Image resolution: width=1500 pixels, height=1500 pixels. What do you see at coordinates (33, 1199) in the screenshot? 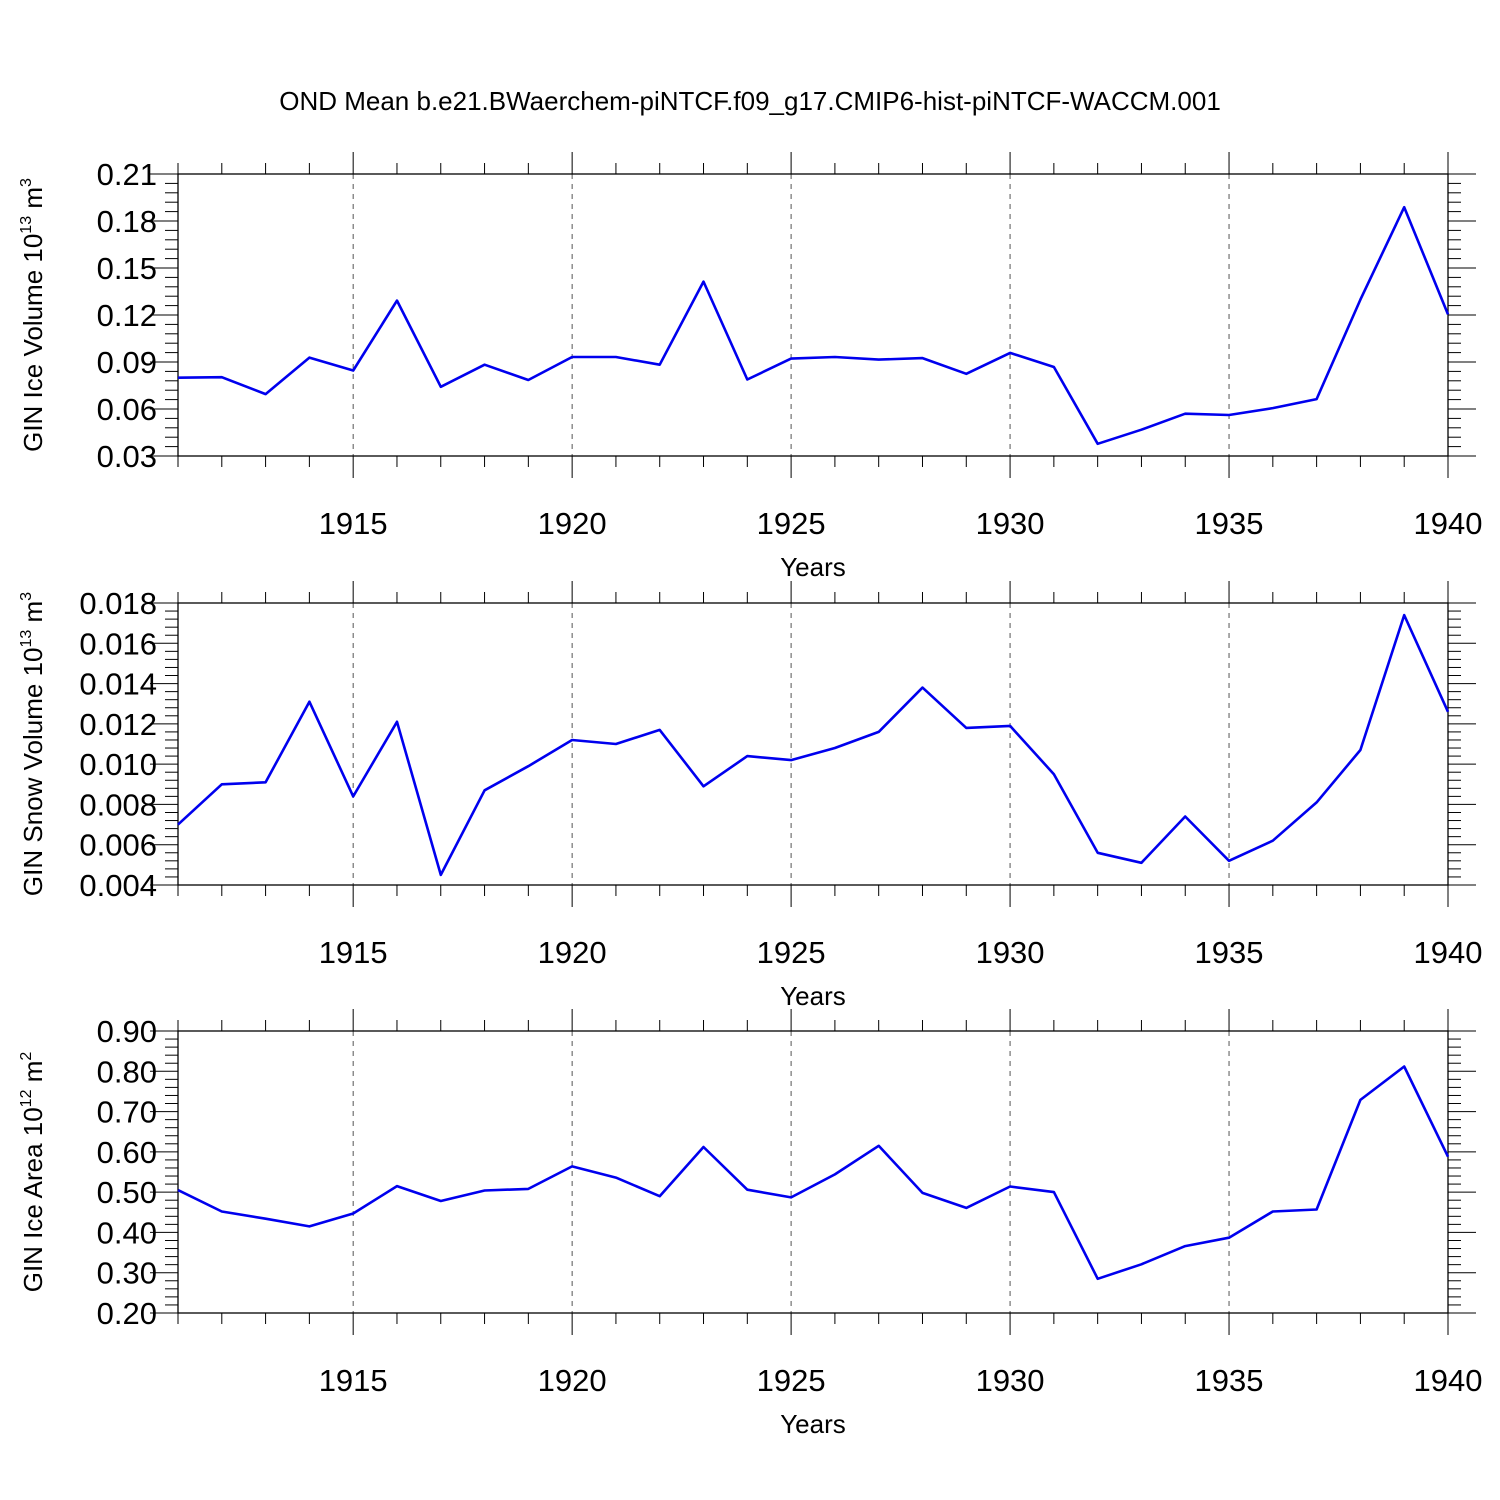
I see `y-axis-label-main: GIN Ice Area 10` at bounding box center [33, 1199].